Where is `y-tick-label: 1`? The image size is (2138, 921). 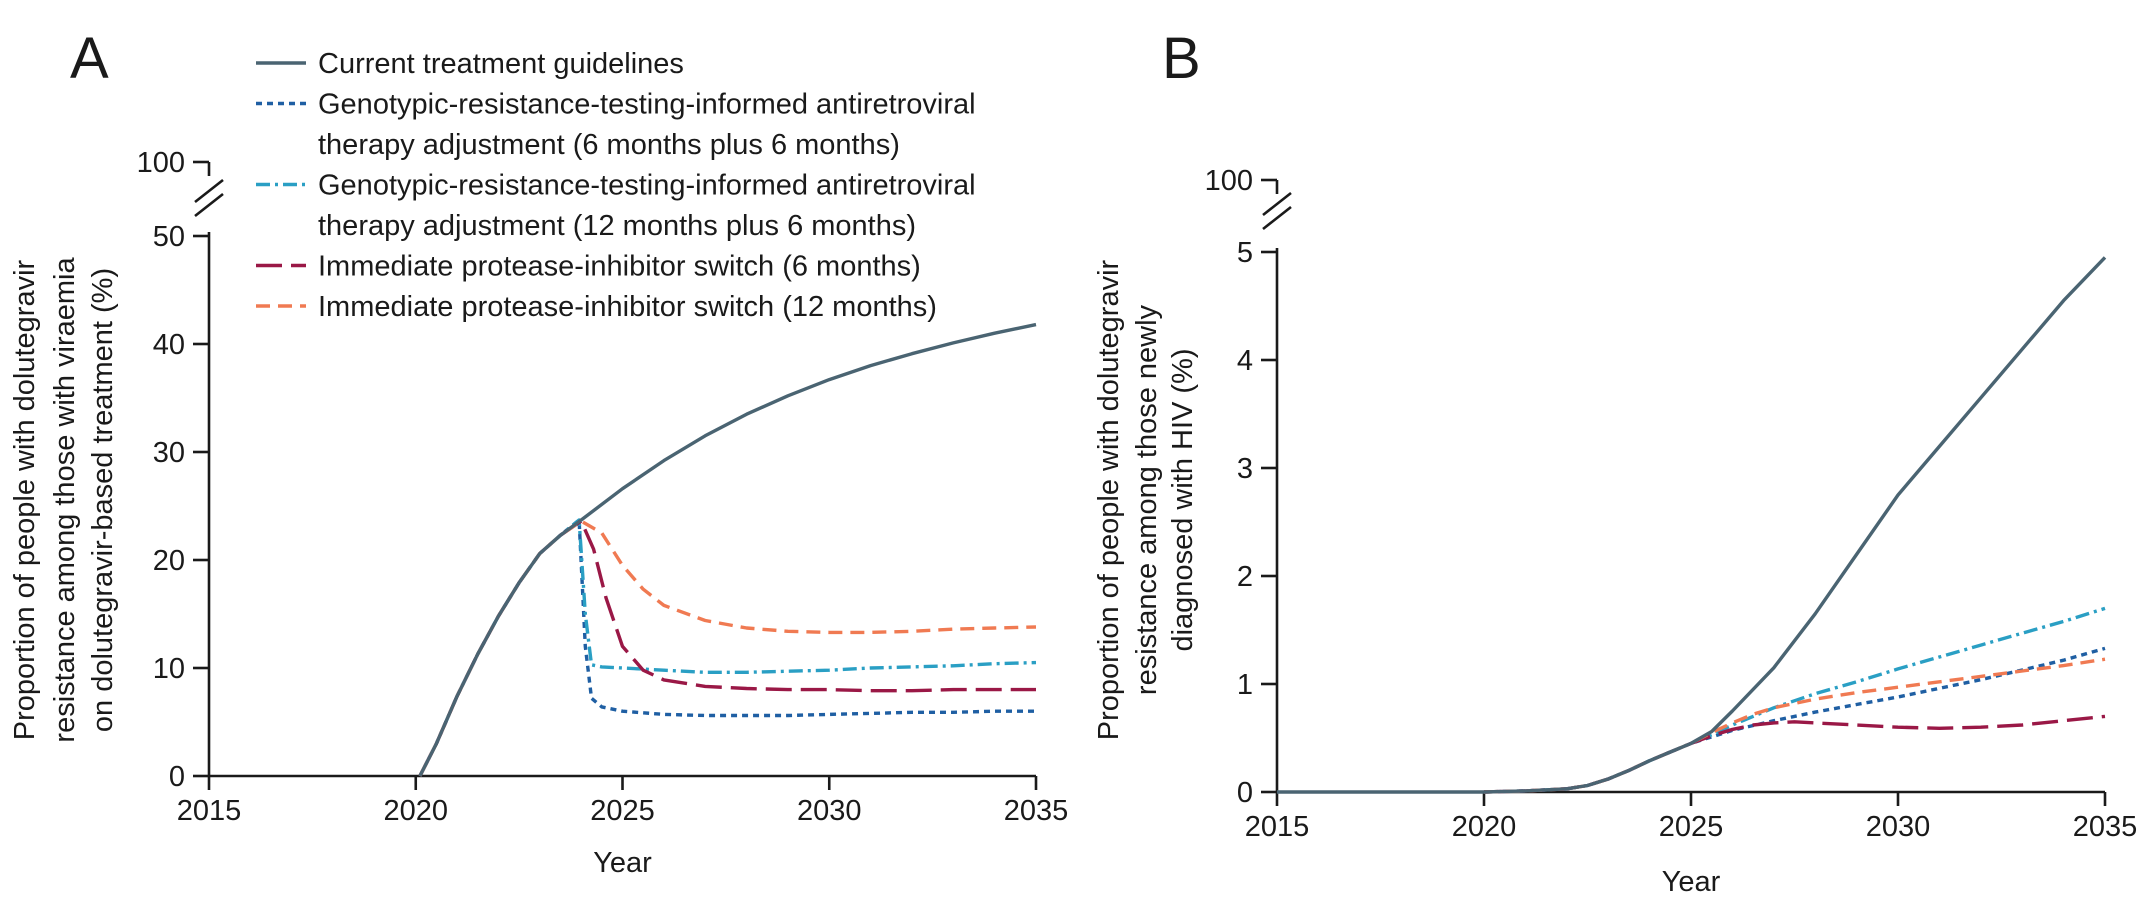 y-tick-label: 1 is located at coordinates (1245, 685).